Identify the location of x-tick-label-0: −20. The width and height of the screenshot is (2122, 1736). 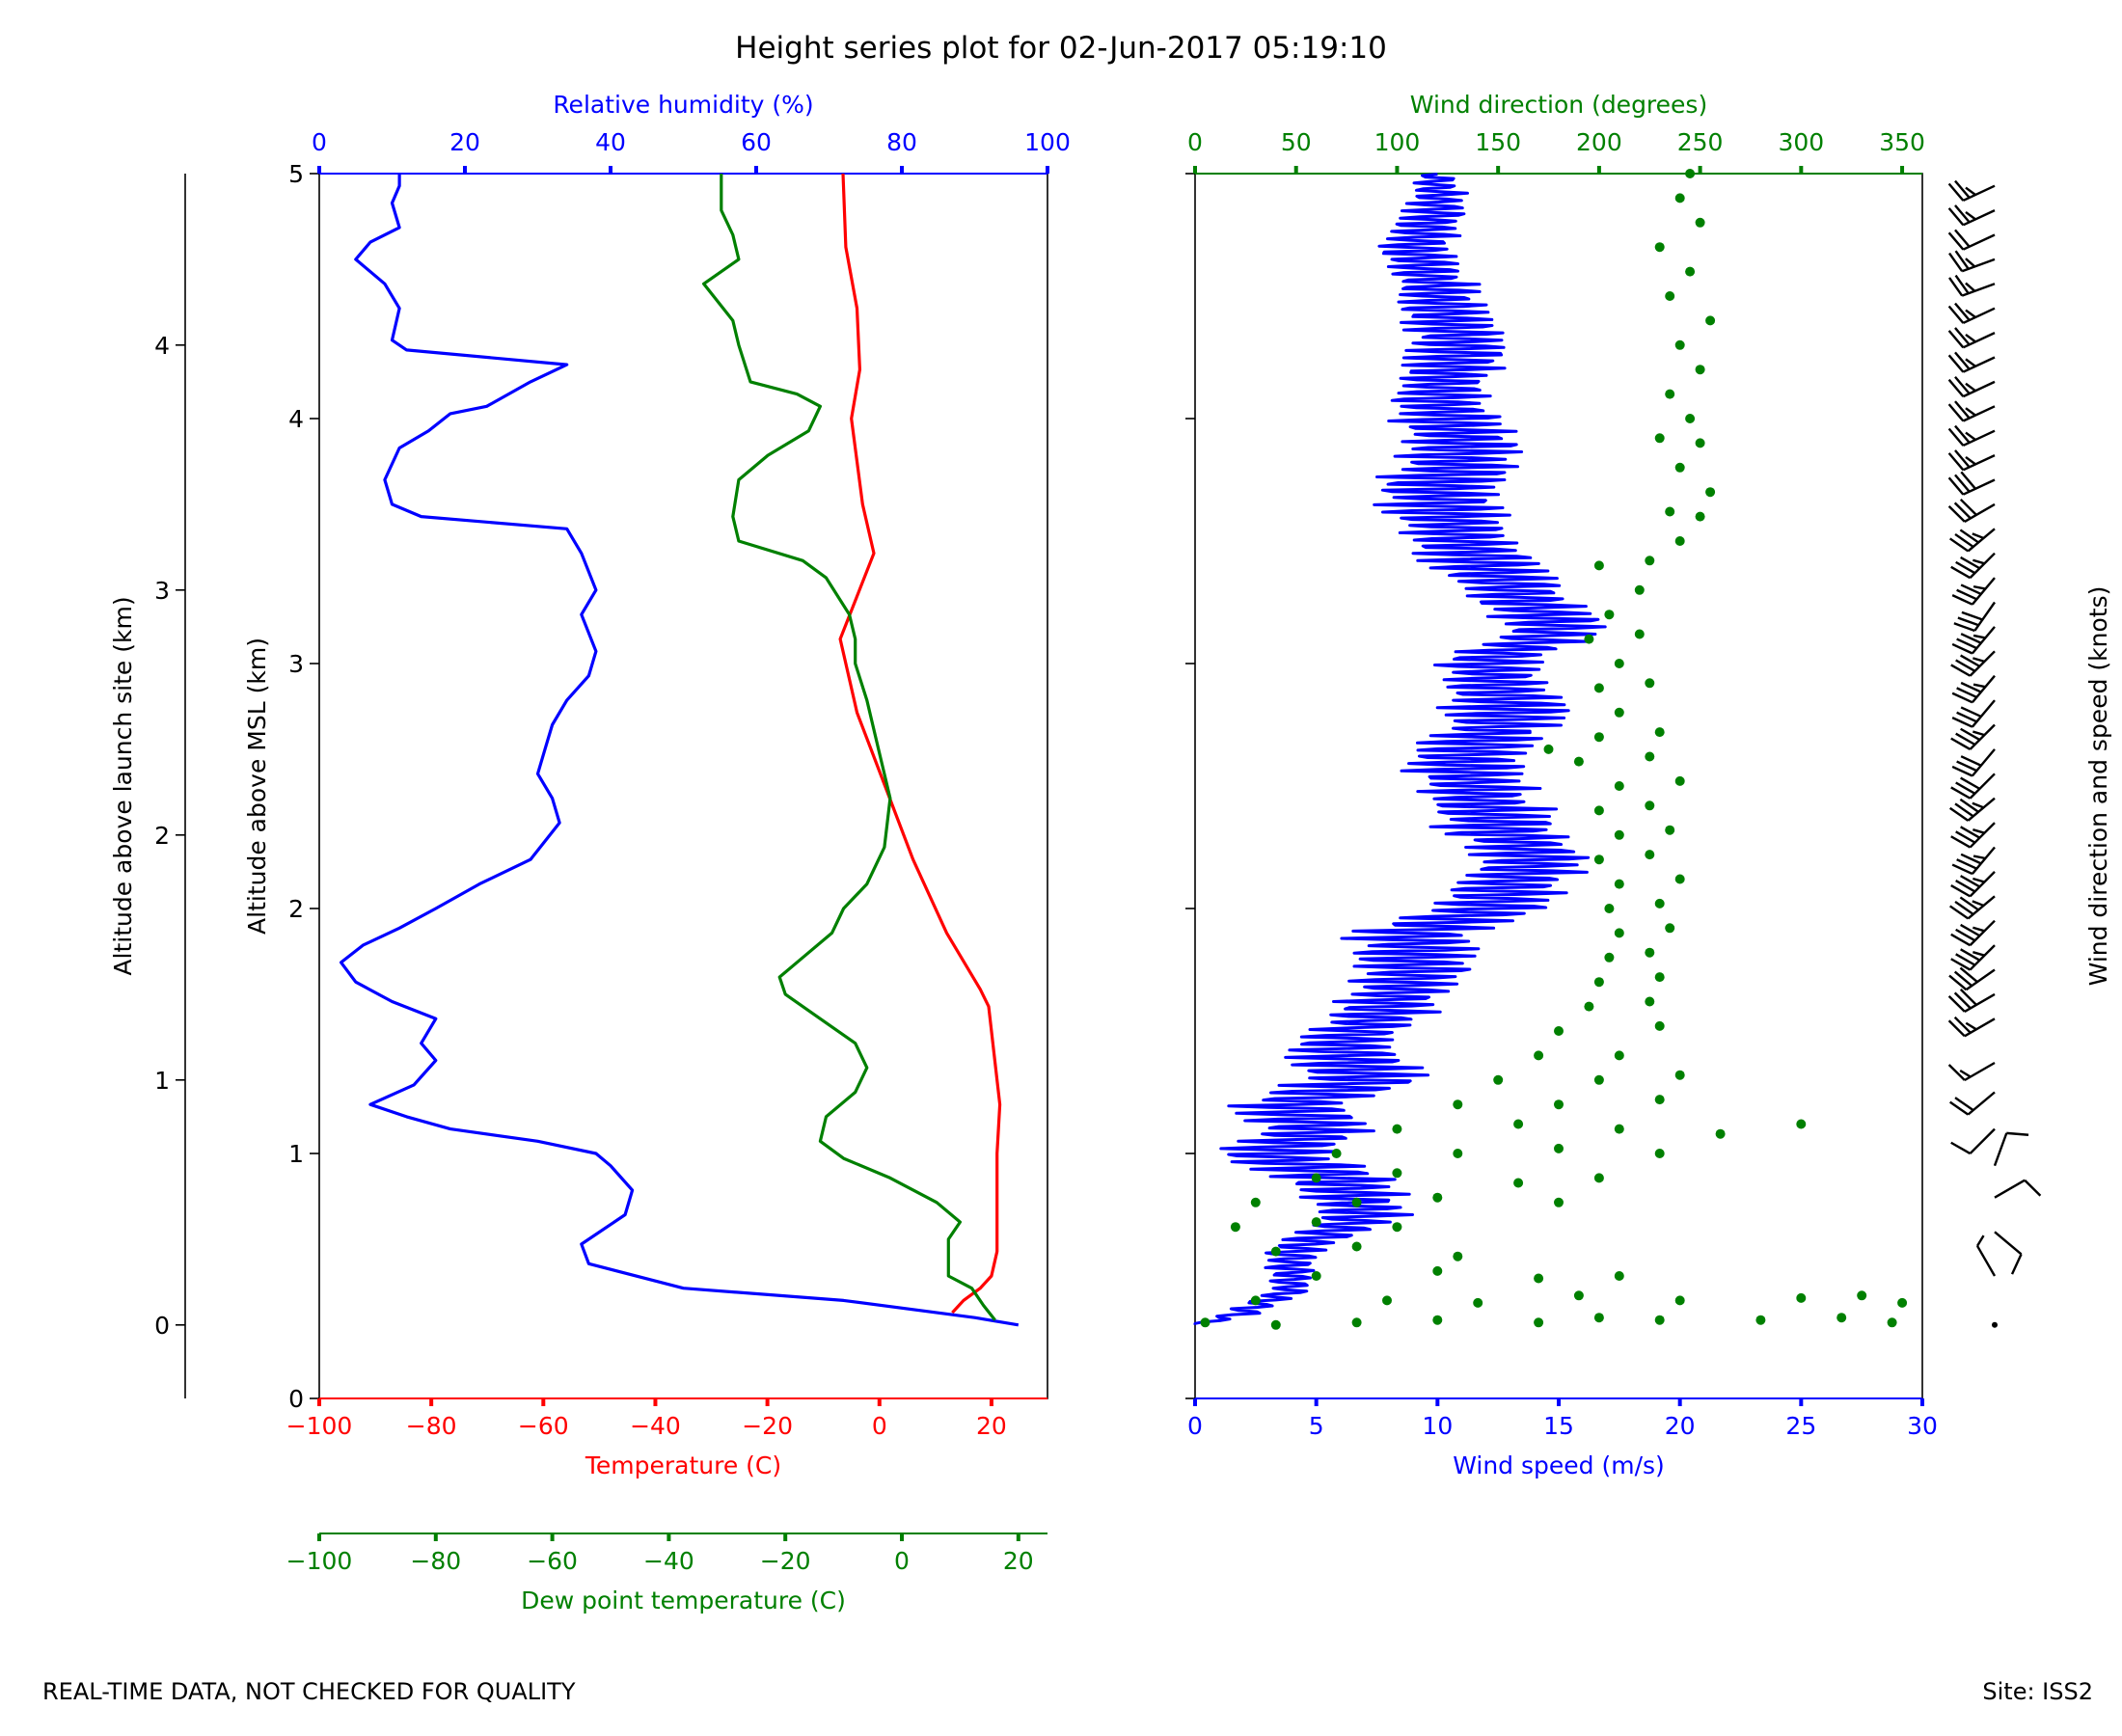
(768, 1426).